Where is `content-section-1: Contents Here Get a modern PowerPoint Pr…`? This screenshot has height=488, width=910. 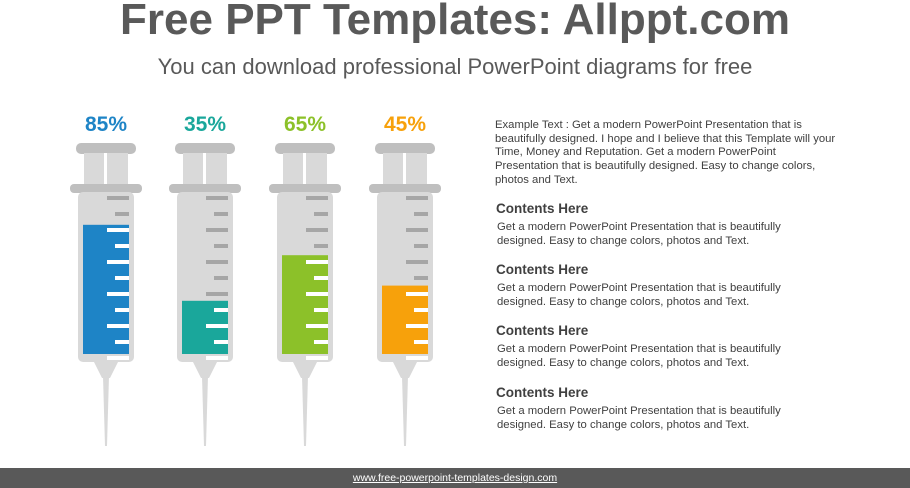
content-section-1: Contents Here Get a modern PowerPoint Pr… is located at coordinates (656, 224).